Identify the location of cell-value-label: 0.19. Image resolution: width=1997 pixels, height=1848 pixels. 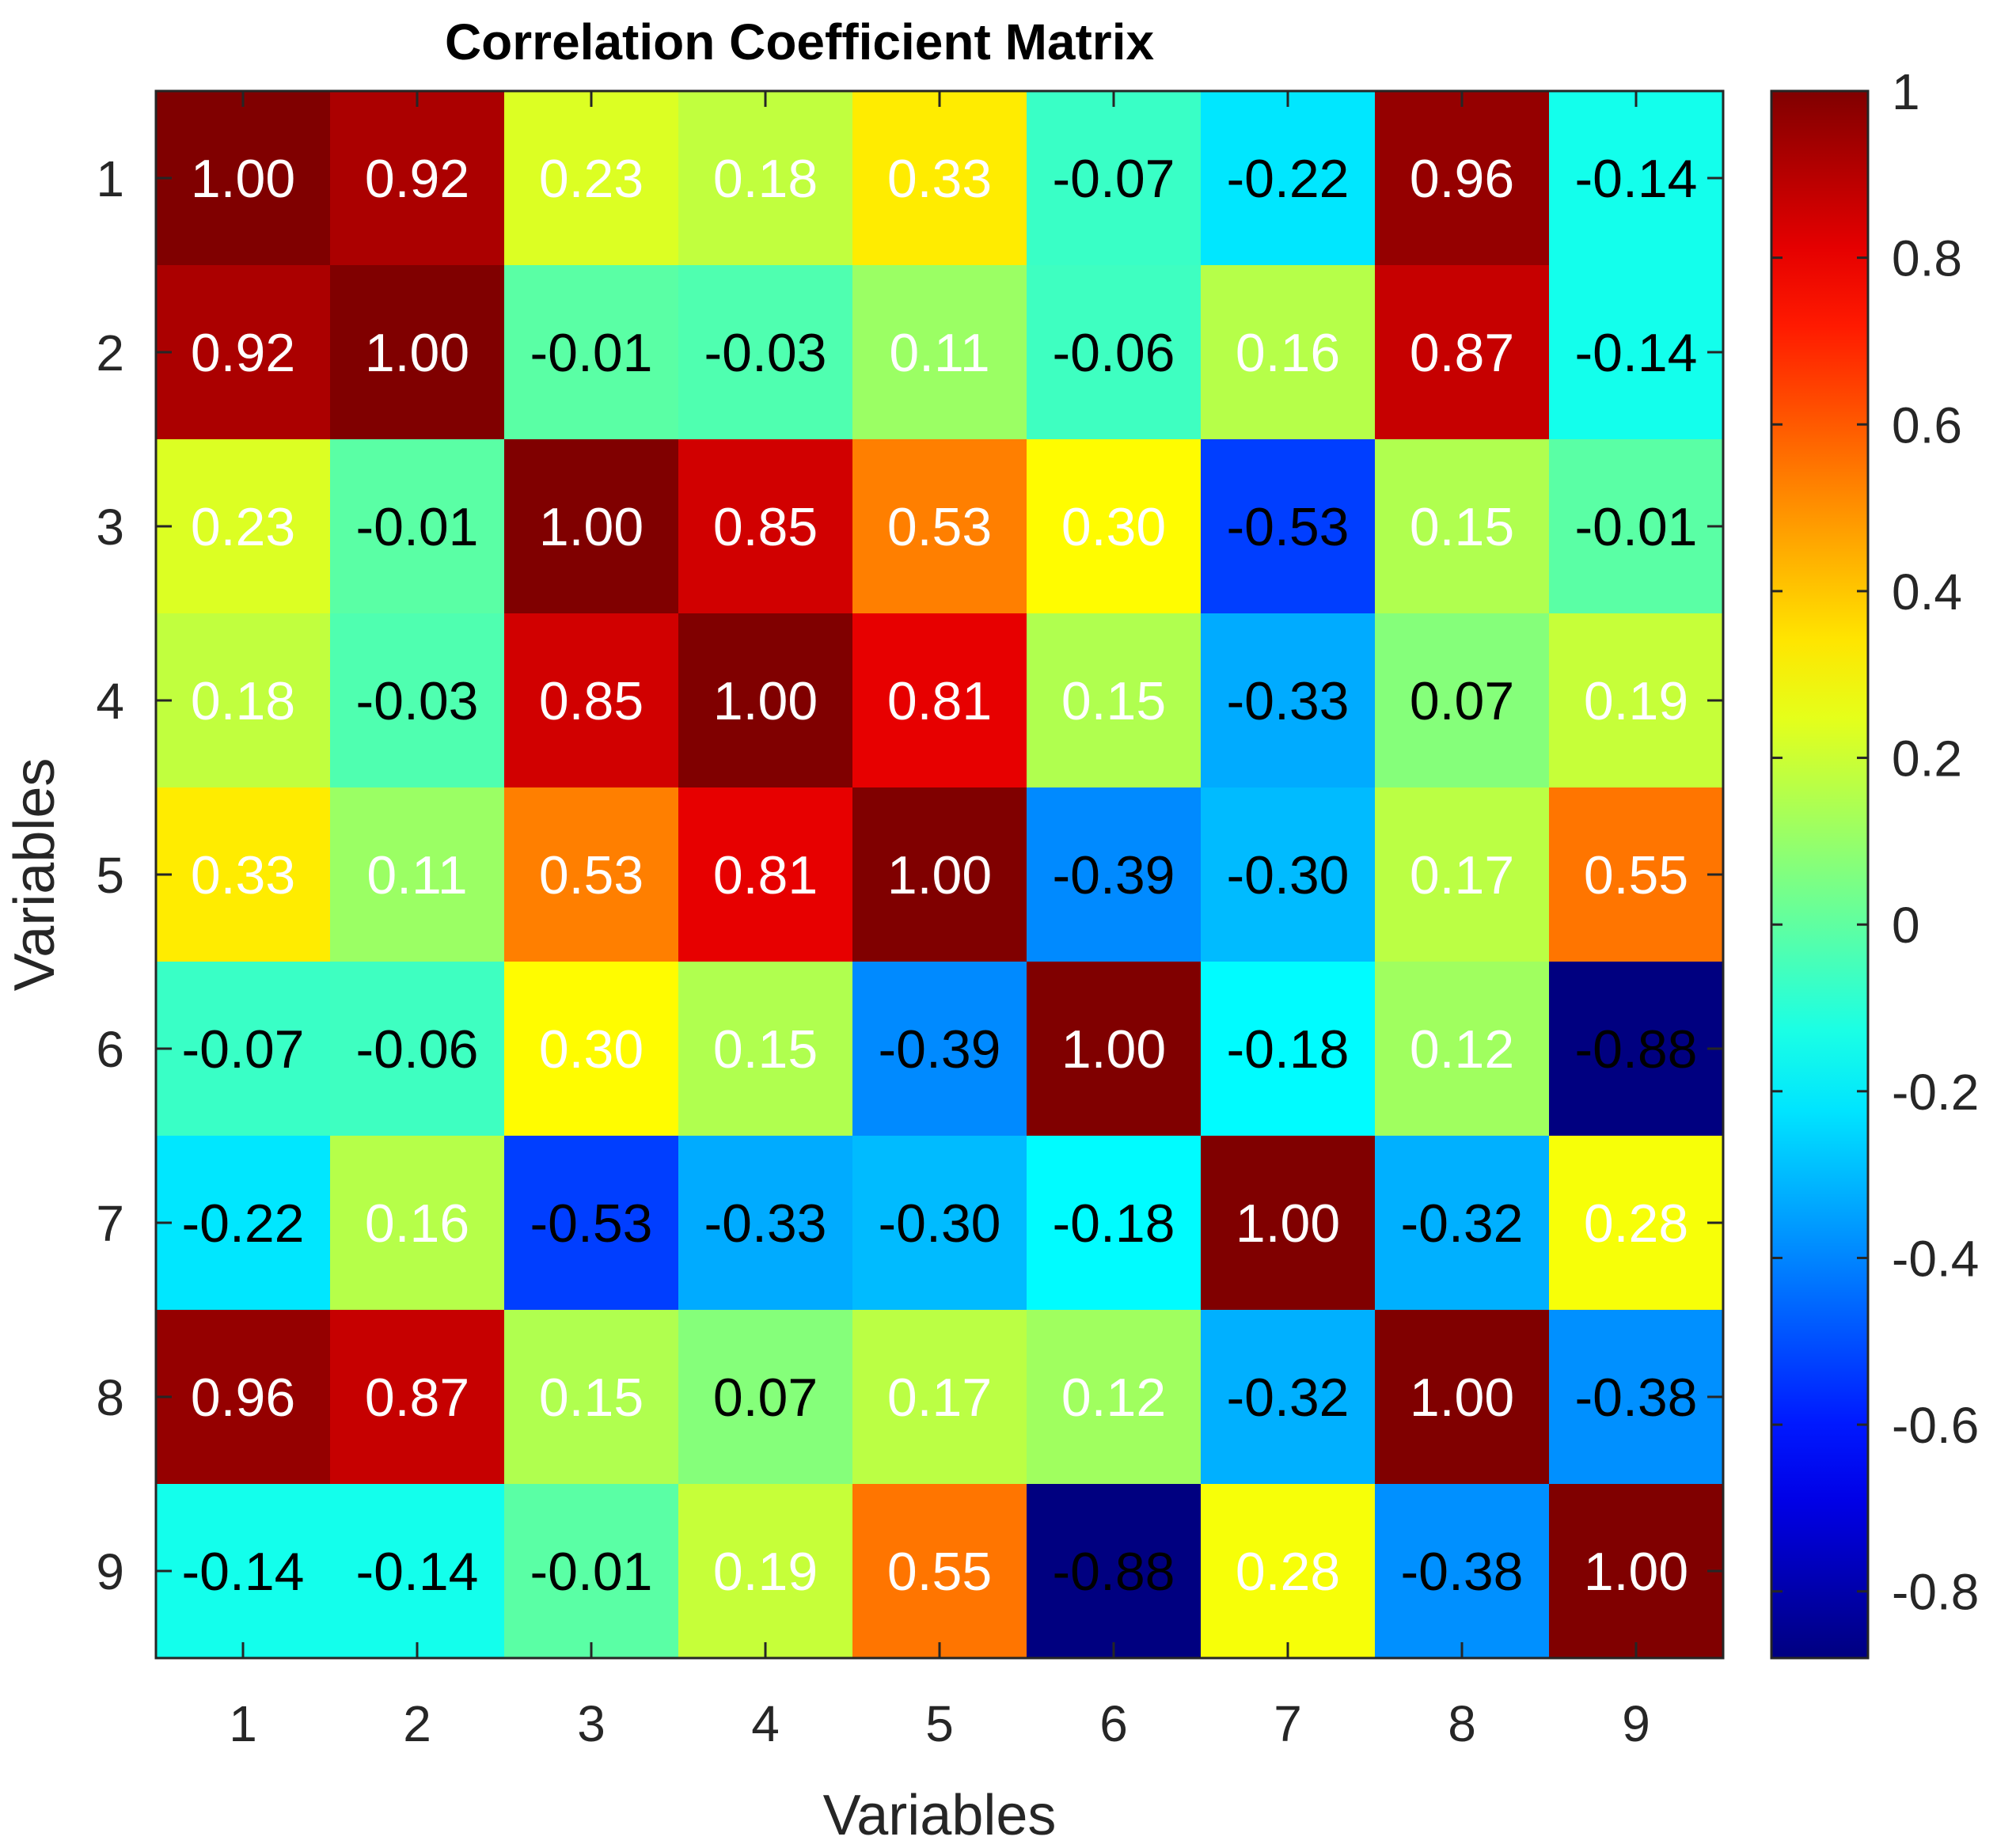
(1636, 701).